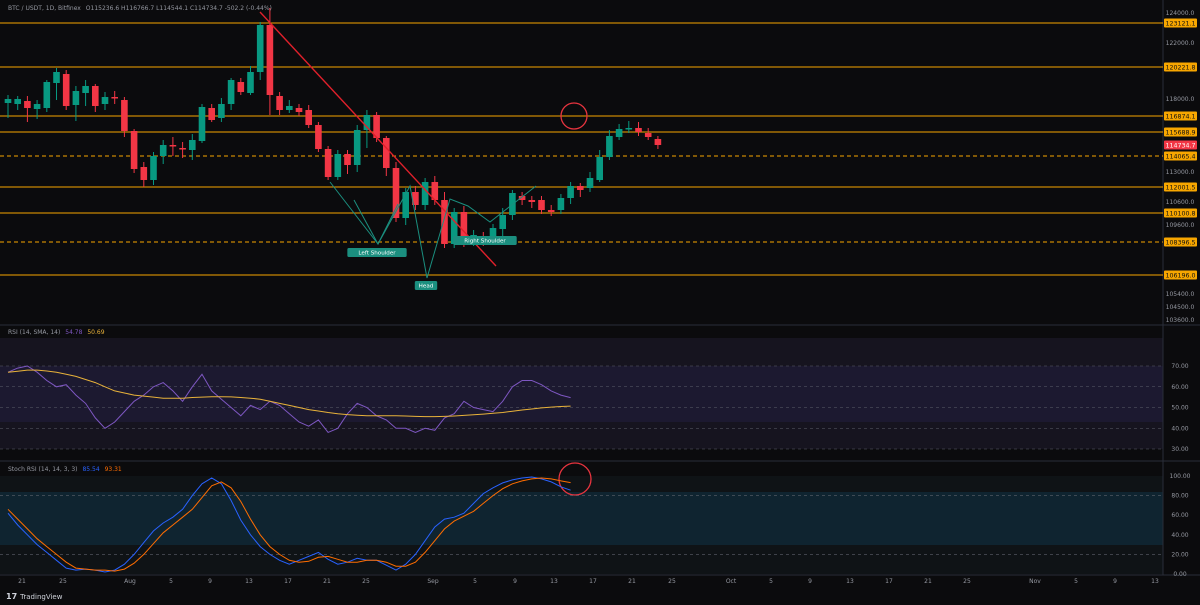  What do you see at coordinates (1180, 116) in the screenshot?
I see `price-level-value: 116874.1` at bounding box center [1180, 116].